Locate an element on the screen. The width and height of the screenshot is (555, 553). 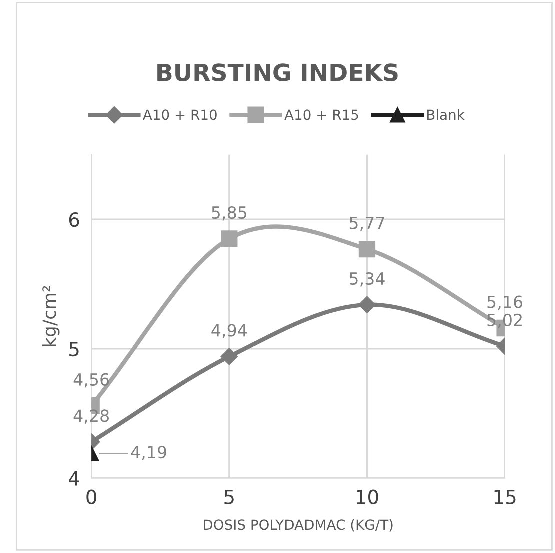
data-label: 5,34 is located at coordinates (367, 279).